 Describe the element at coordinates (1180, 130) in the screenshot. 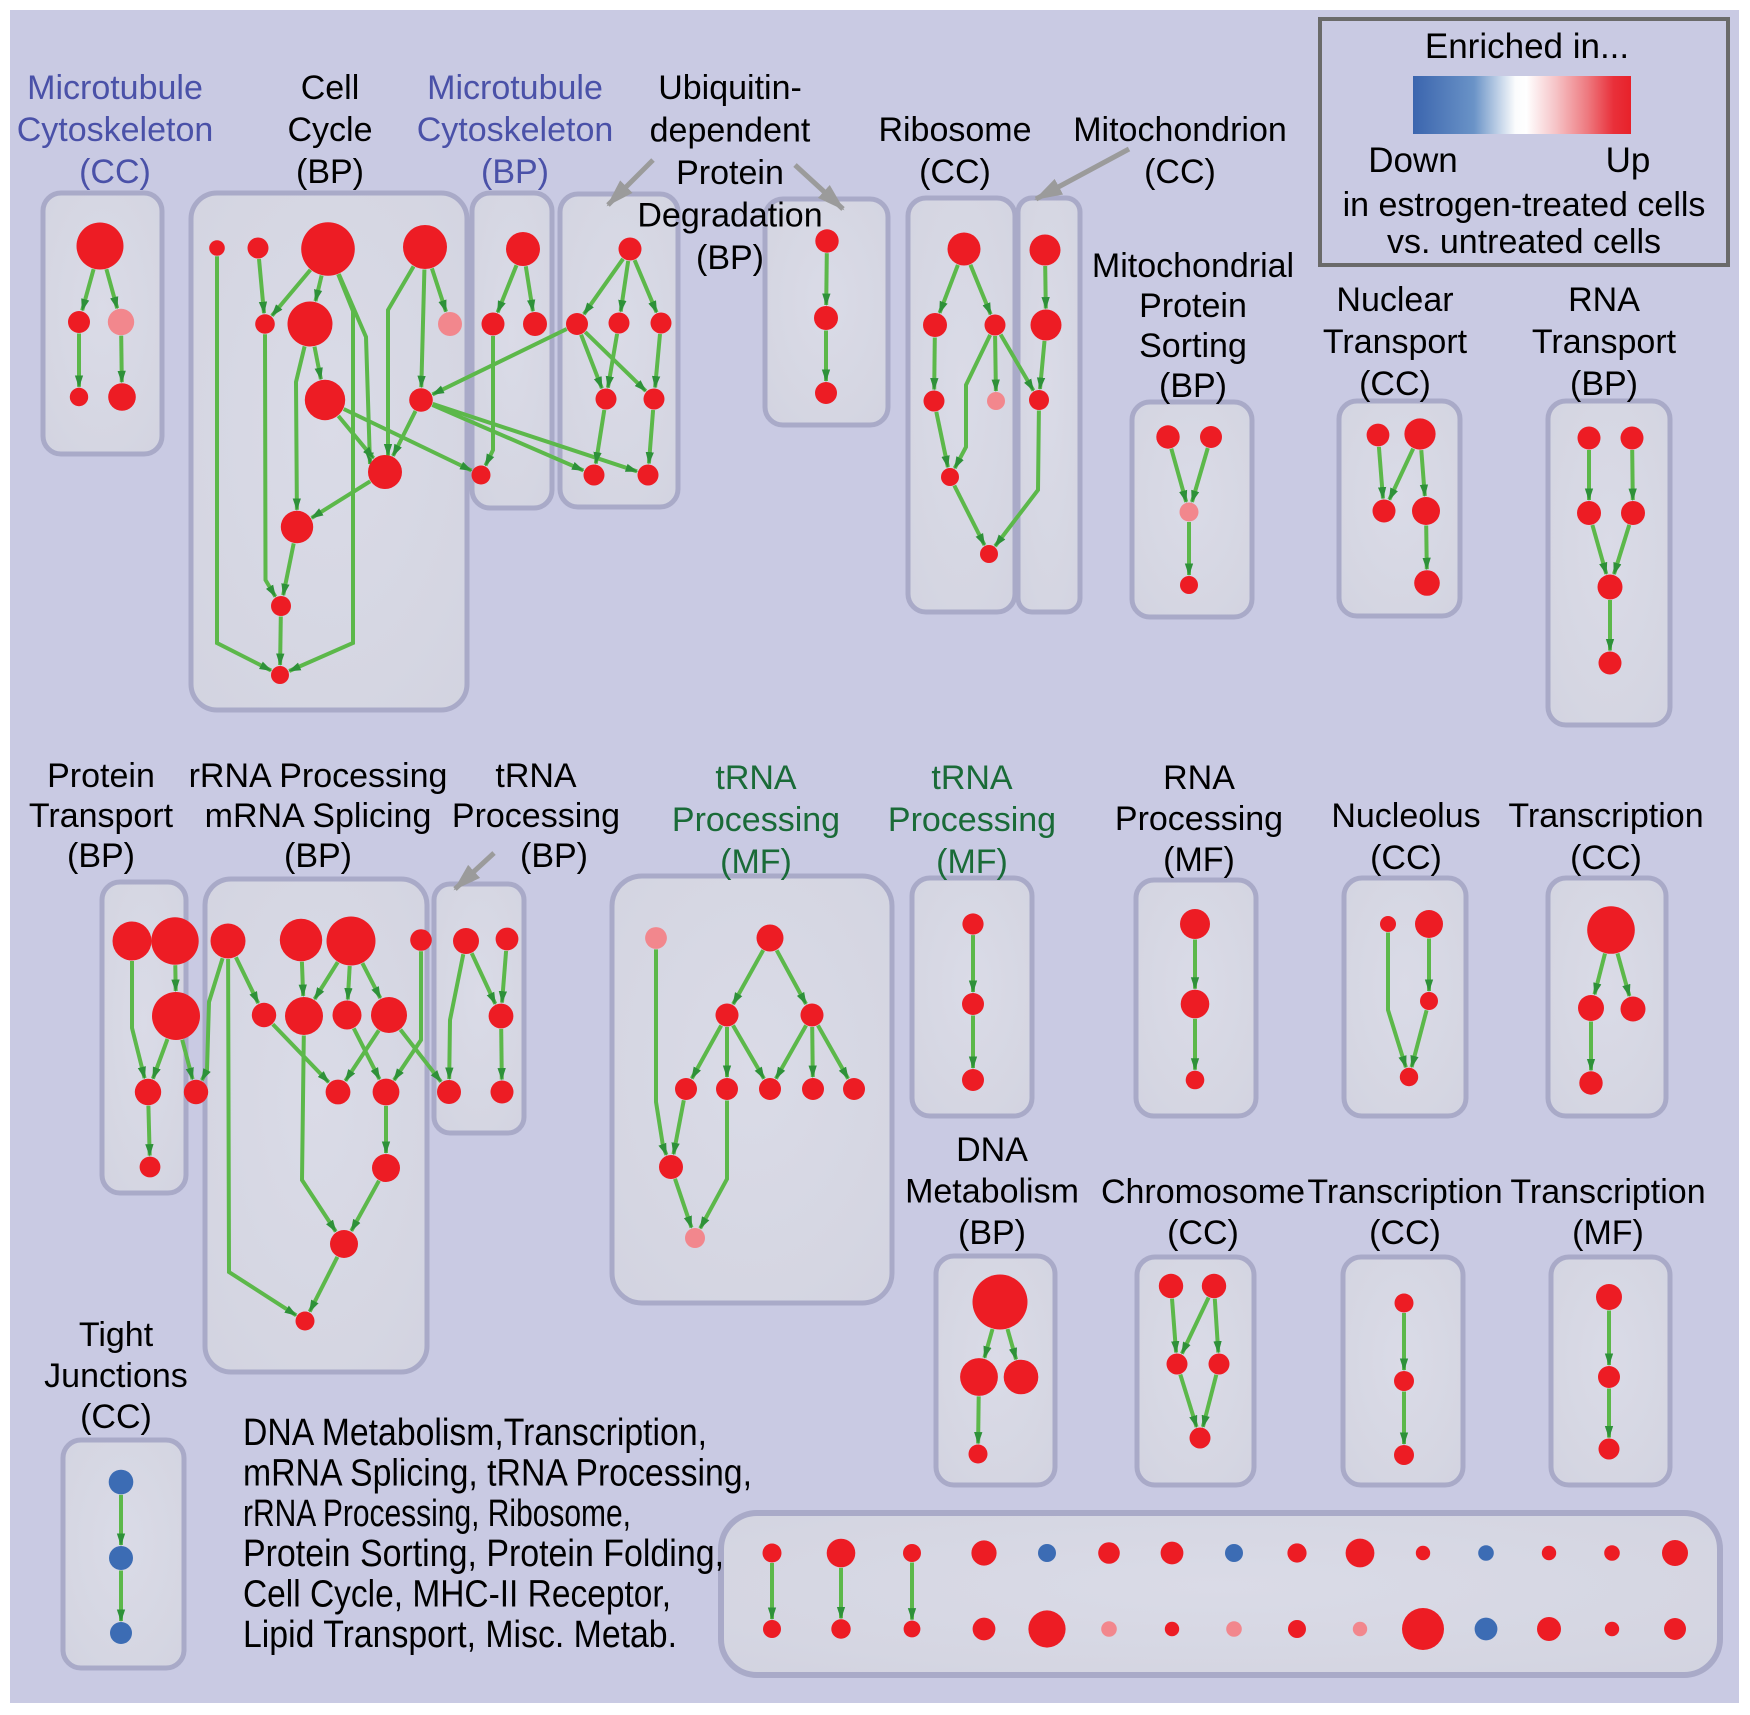

I see `svg-text: Mitochondrion` at that location.